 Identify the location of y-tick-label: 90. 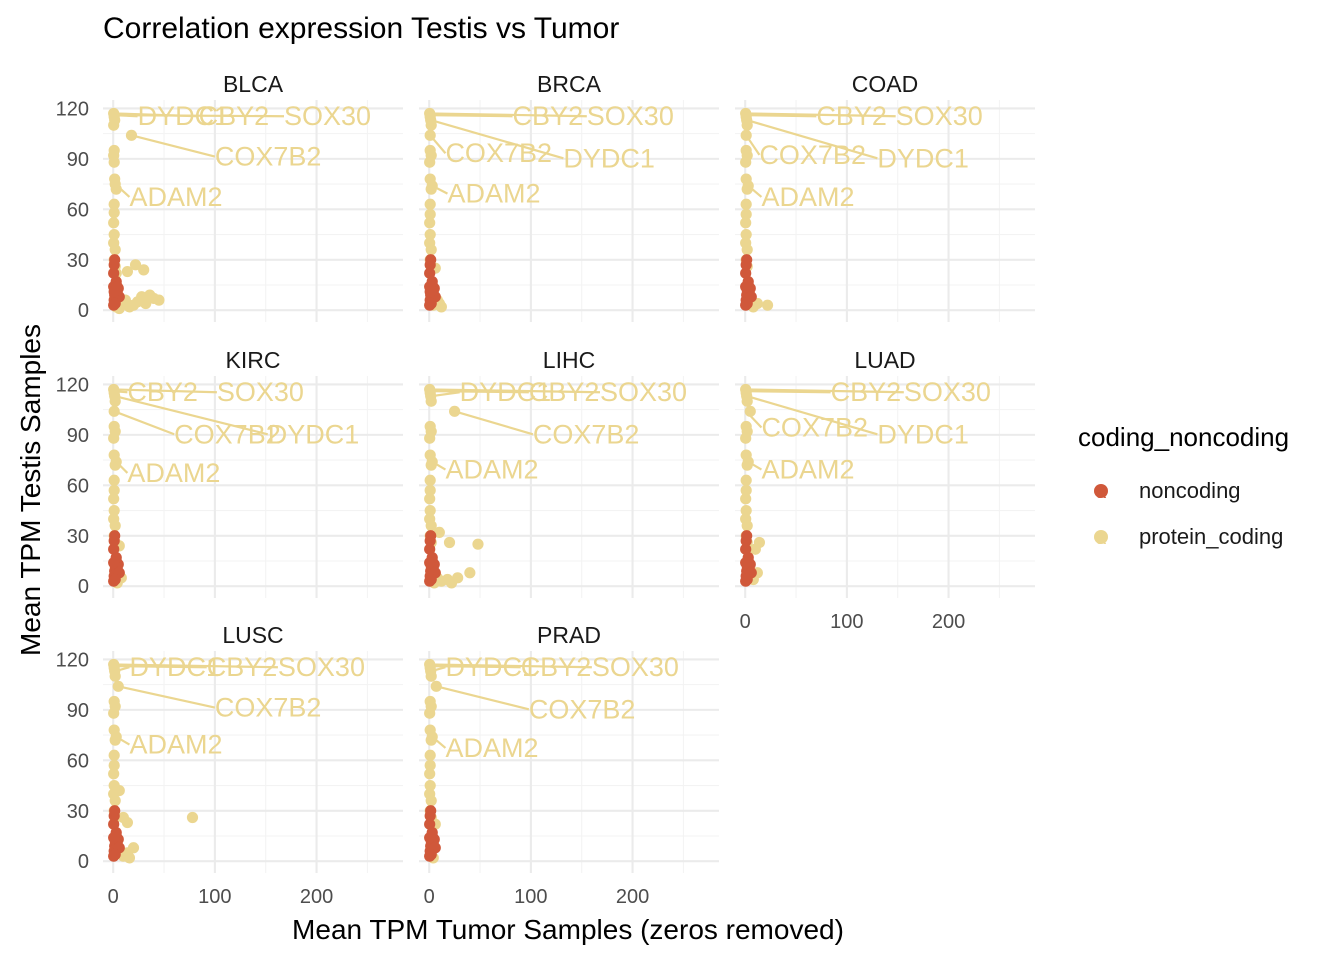
(78, 711).